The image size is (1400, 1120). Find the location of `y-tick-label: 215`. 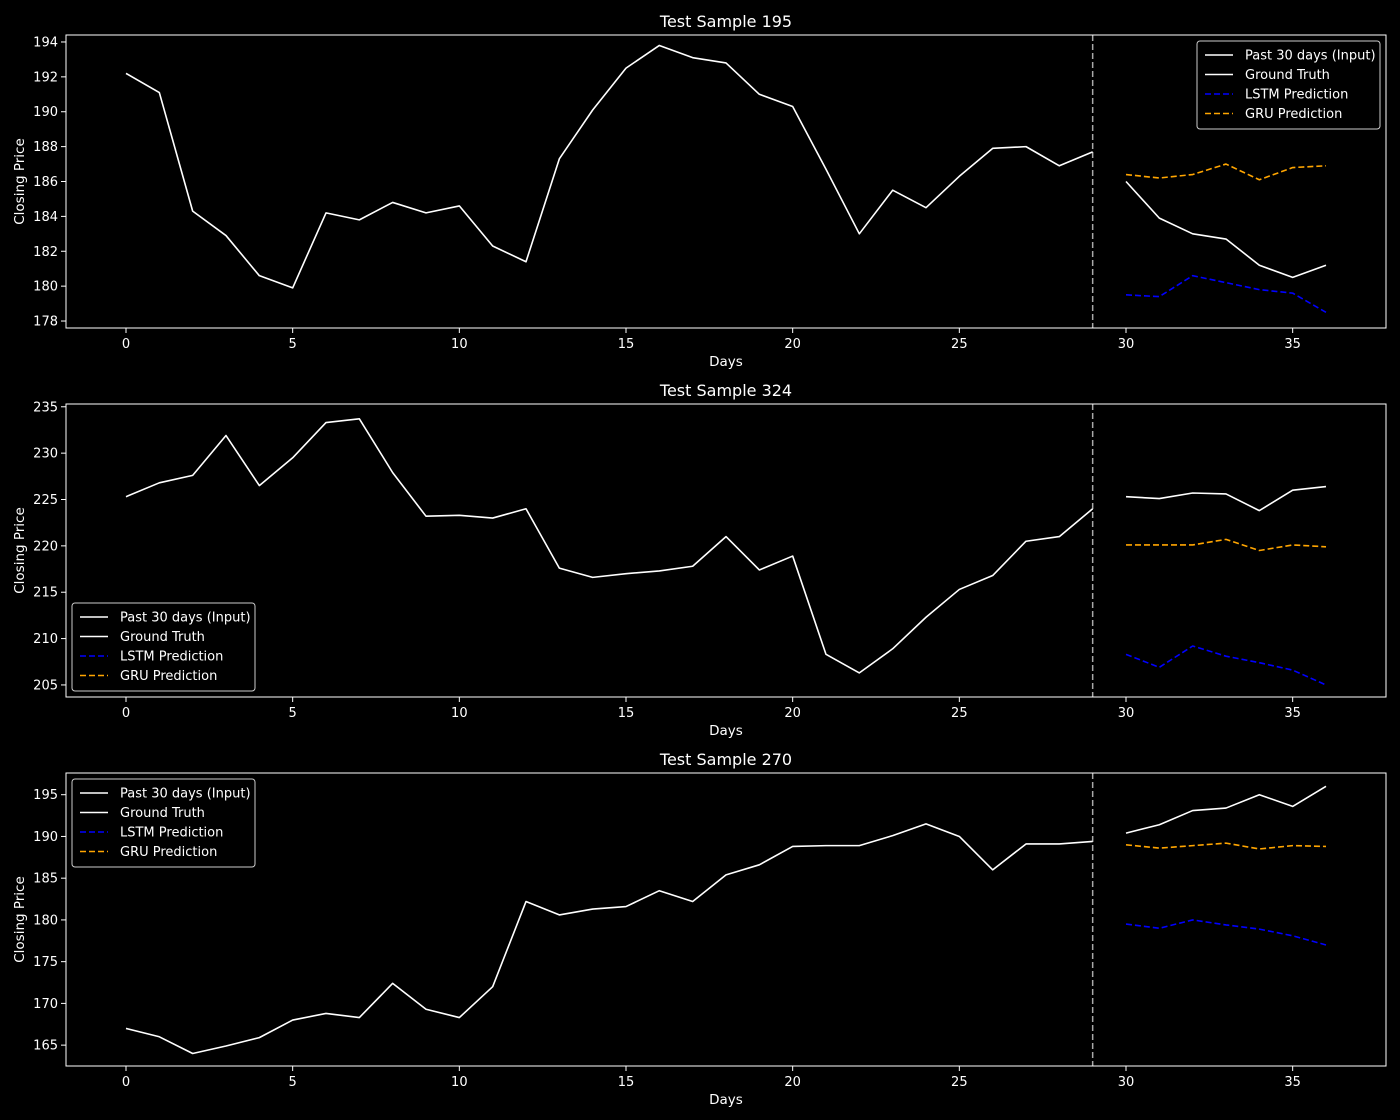

y-tick-label: 215 is located at coordinates (45, 593).